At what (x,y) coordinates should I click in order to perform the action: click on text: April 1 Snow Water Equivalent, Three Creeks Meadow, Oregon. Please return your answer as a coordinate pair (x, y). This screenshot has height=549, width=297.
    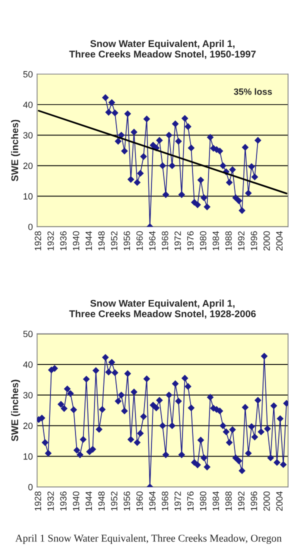
    Looking at the image, I should click on (148, 539).